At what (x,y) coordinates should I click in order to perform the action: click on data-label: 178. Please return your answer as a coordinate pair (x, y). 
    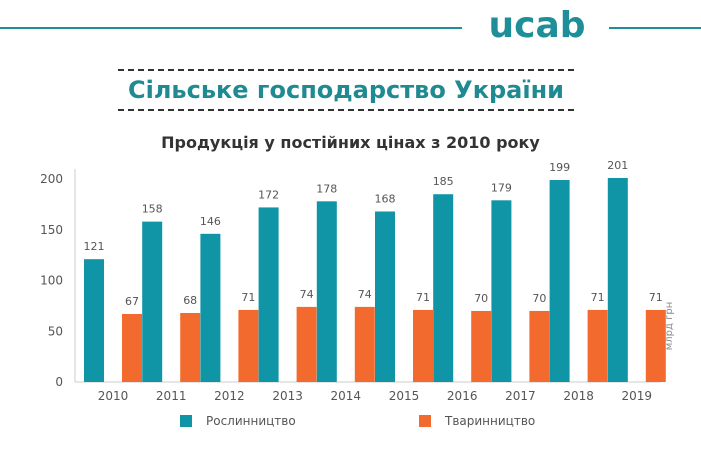
    Looking at the image, I should click on (326, 188).